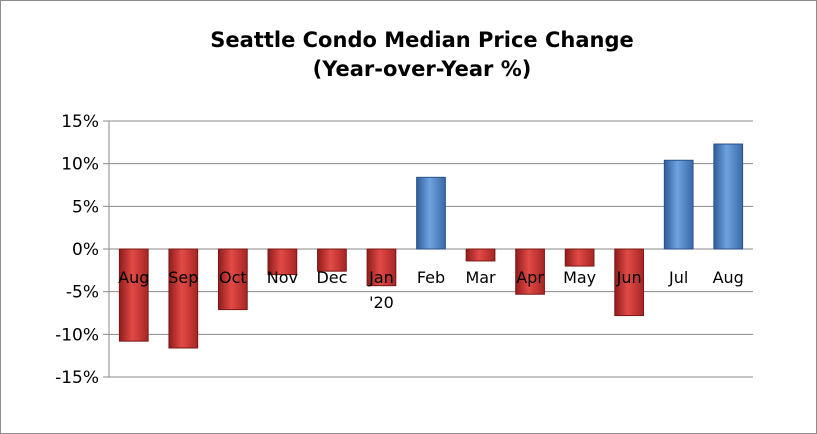 The height and width of the screenshot is (434, 817). I want to click on x-tick-label: May, so click(579, 277).